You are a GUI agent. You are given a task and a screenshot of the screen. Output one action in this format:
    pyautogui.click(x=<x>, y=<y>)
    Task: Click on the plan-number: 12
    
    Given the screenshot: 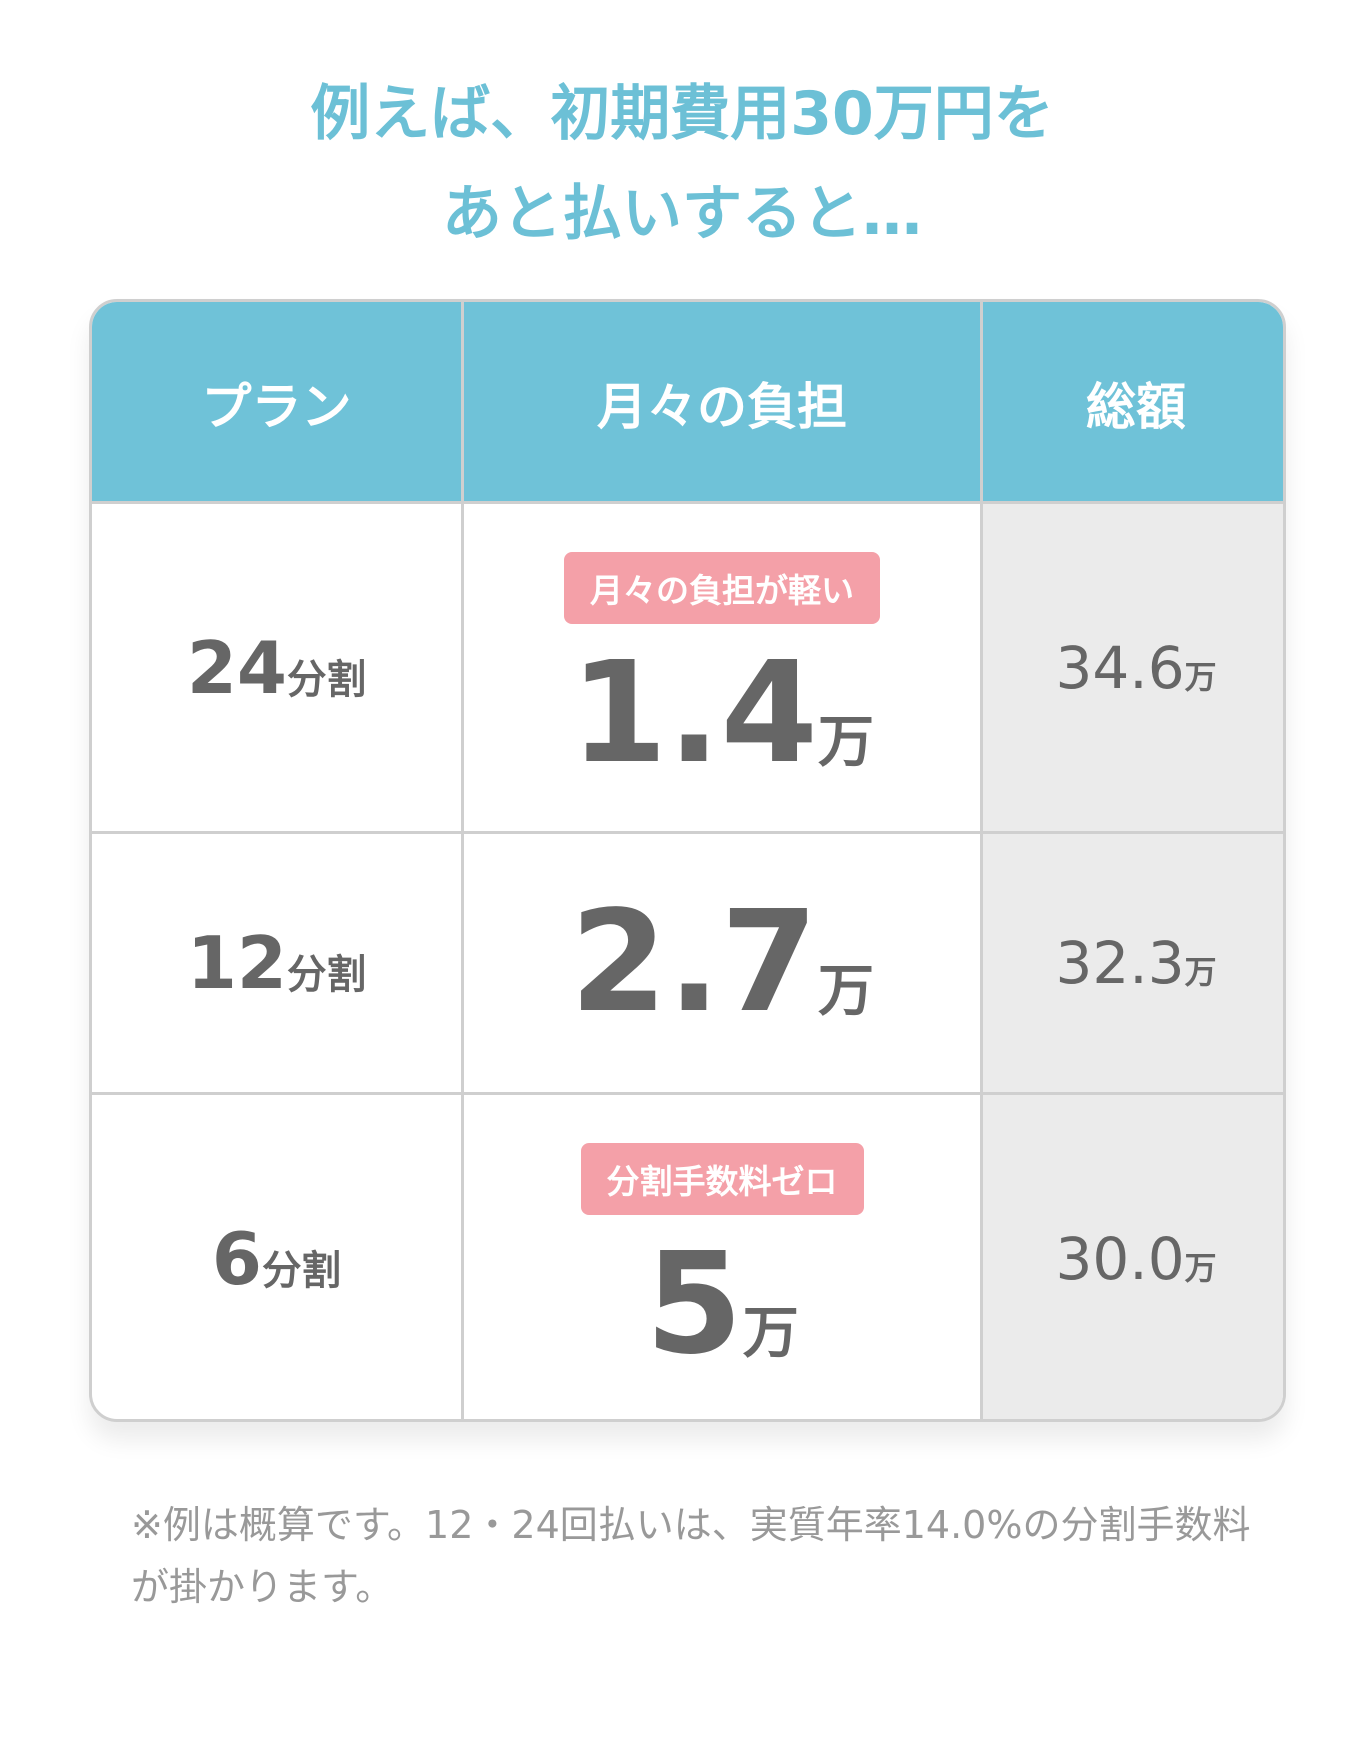 What is the action you would take?
    pyautogui.click(x=237, y=963)
    